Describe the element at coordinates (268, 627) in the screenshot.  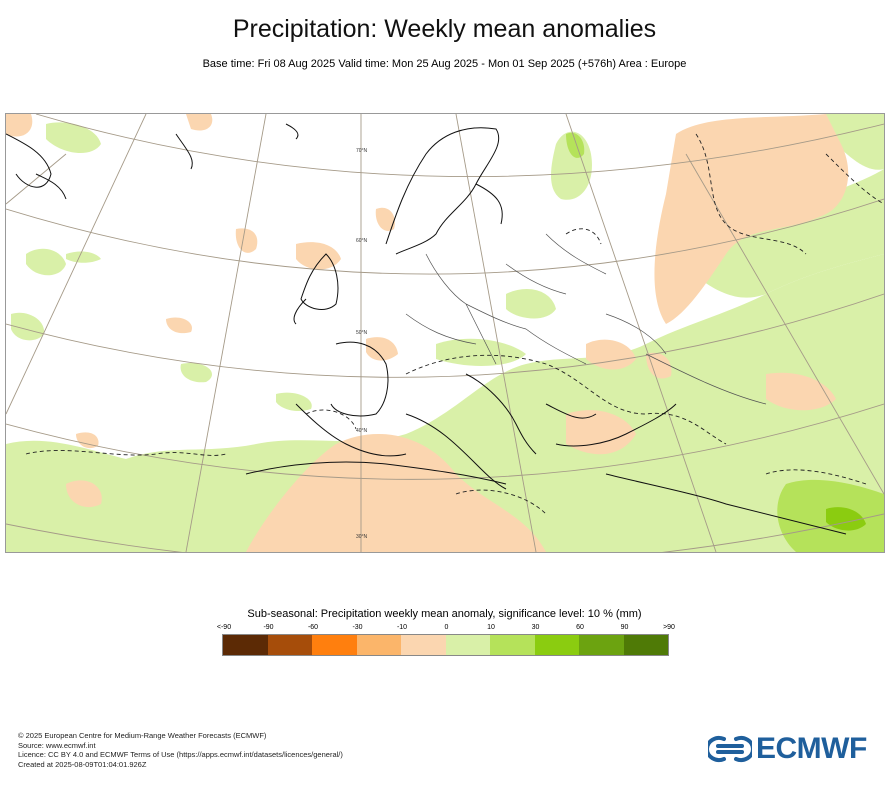
I see `legend-tick-label: -90` at that location.